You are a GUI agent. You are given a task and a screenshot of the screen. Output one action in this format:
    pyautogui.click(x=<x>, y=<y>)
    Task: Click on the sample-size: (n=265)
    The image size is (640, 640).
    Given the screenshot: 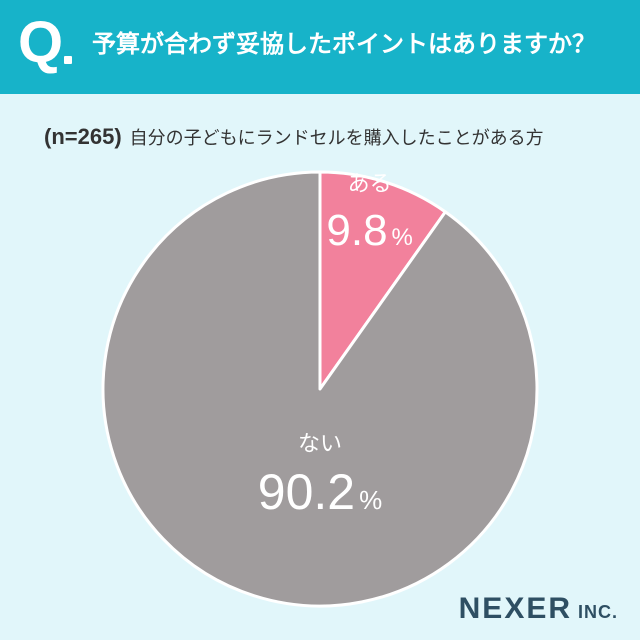 What is the action you would take?
    pyautogui.click(x=83, y=136)
    